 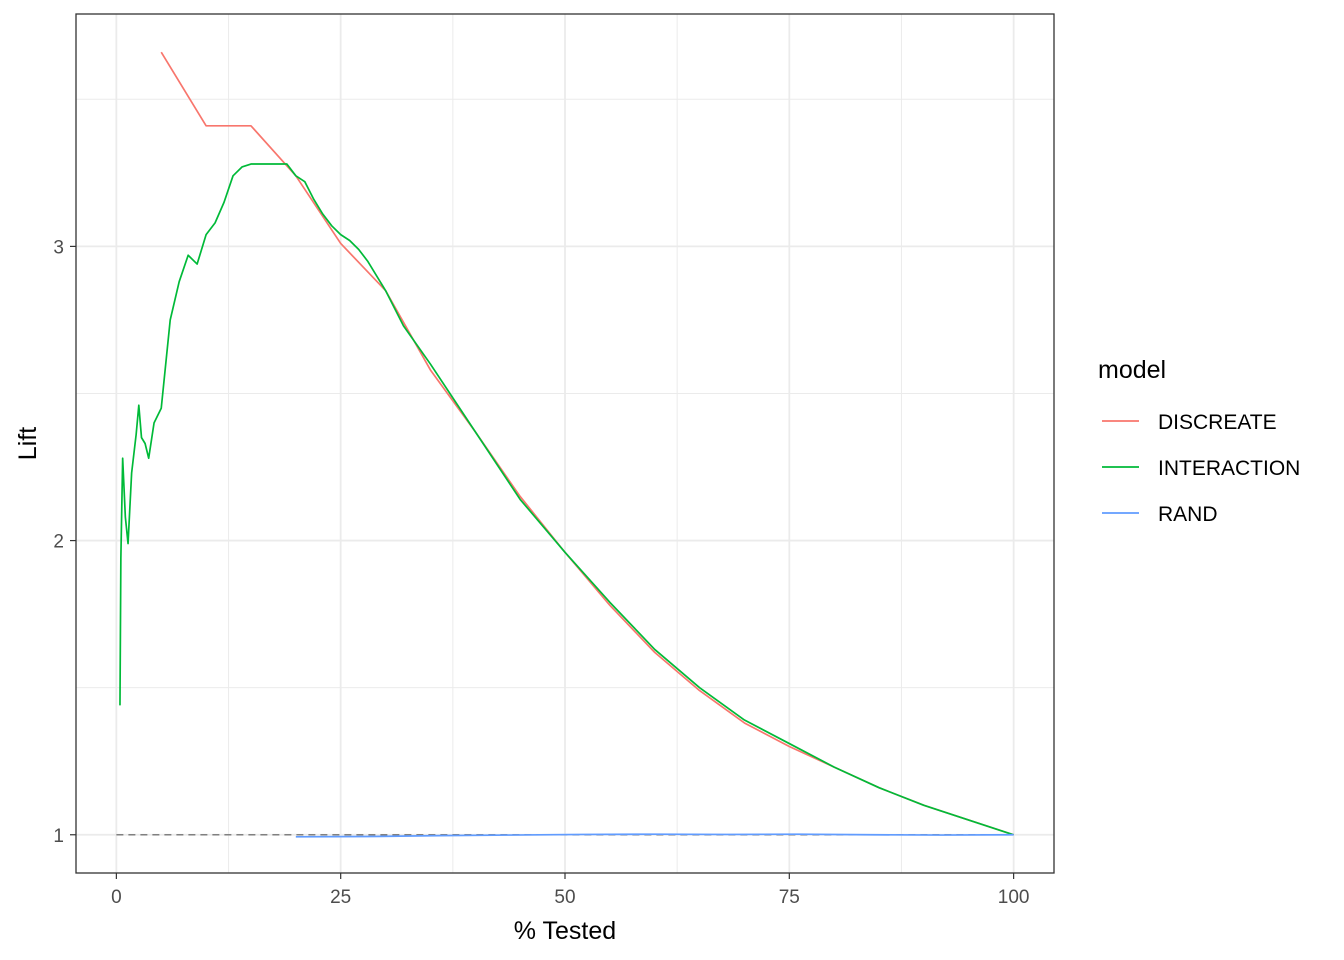 I want to click on legend-item-interaction: INTERACTION, so click(x=1201, y=468).